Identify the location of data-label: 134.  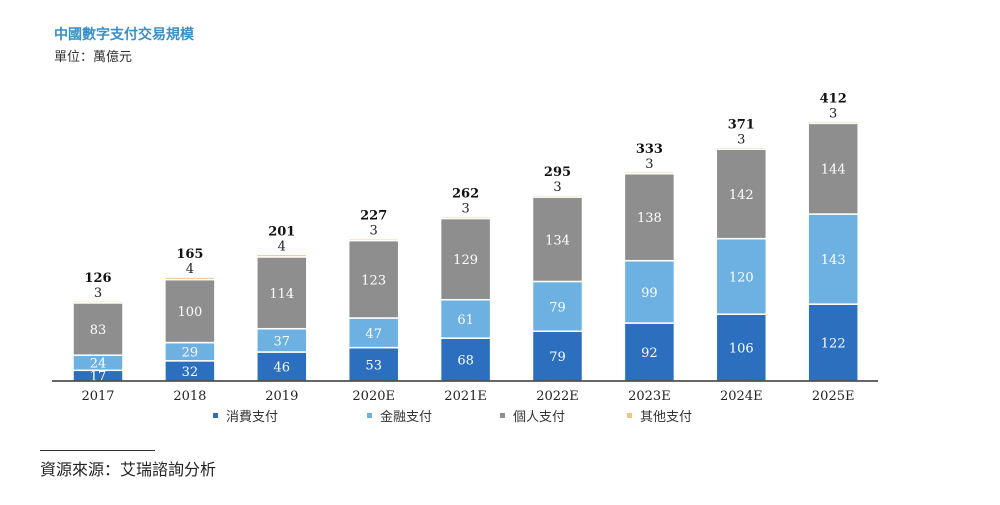
(557, 240).